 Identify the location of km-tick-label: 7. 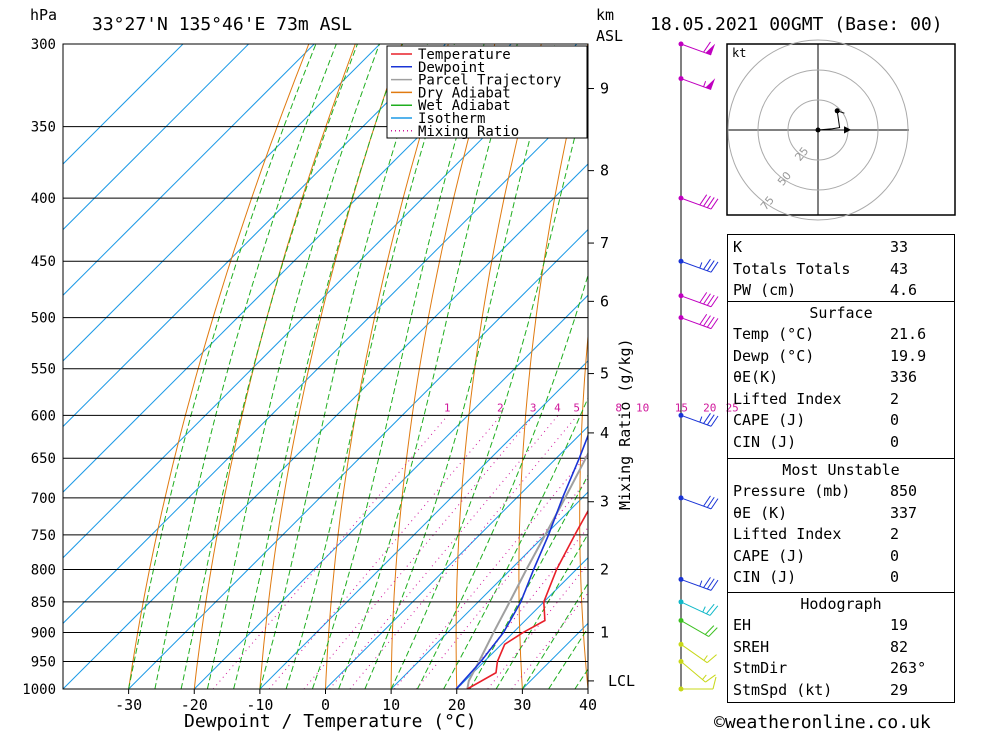
(604, 243).